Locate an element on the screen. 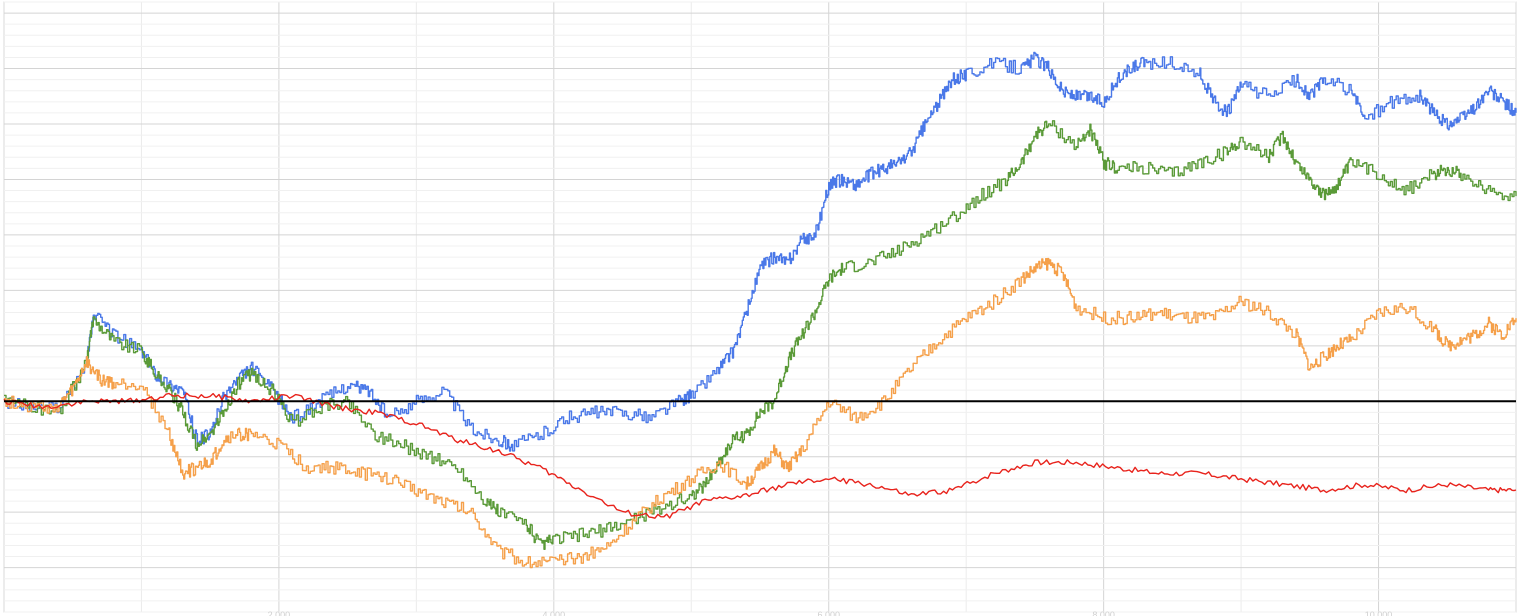 The width and height of the screenshot is (1520, 616). x-tick-label: 4,000 is located at coordinates (554, 613).